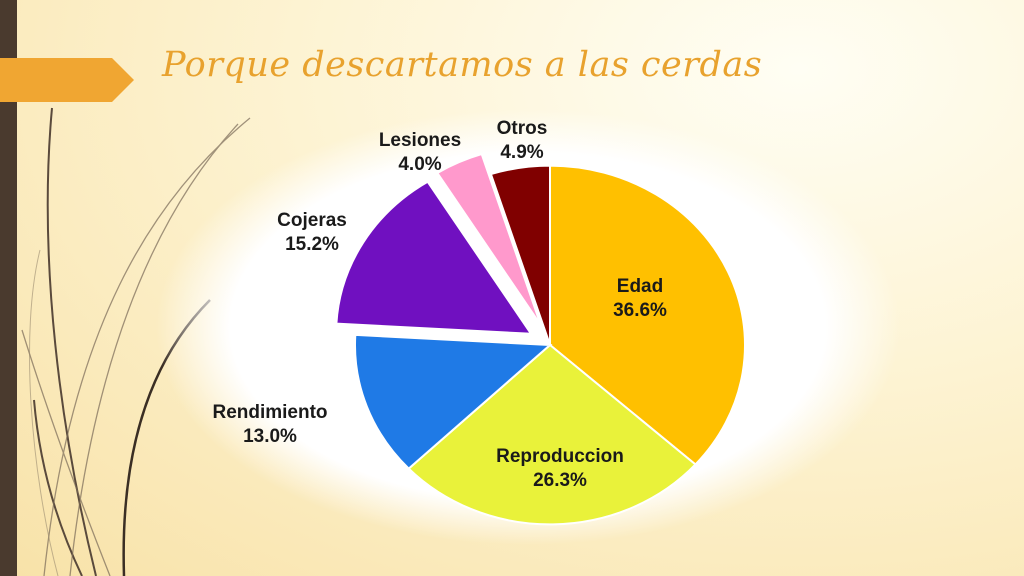  What do you see at coordinates (521, 152) in the screenshot?
I see `slice-value-otros: 4.9%` at bounding box center [521, 152].